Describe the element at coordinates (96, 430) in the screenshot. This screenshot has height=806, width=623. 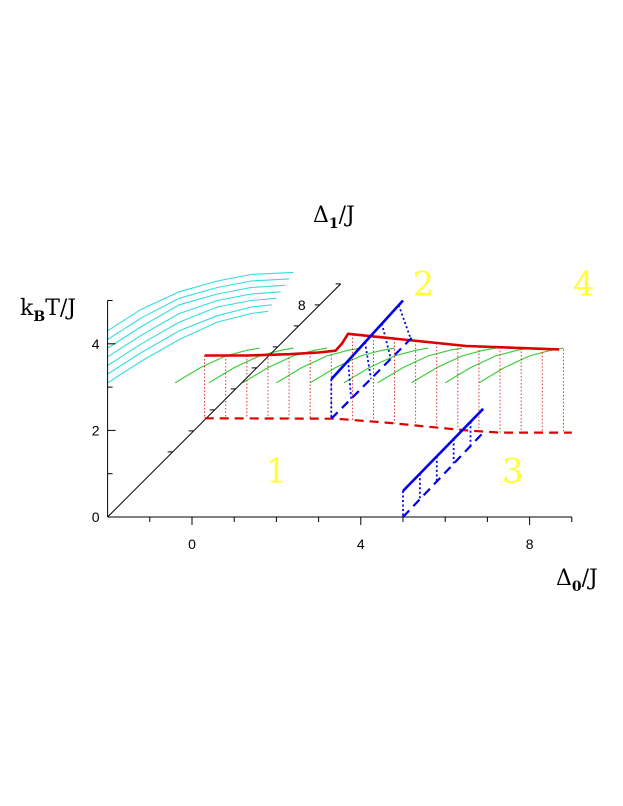
I see `z-tick-label: 2` at that location.